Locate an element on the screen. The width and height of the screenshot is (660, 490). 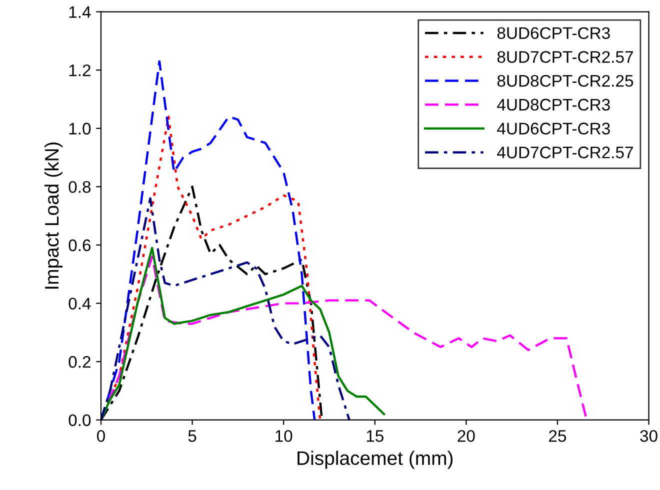
y-tick-label: 1.4 is located at coordinates (80, 12).